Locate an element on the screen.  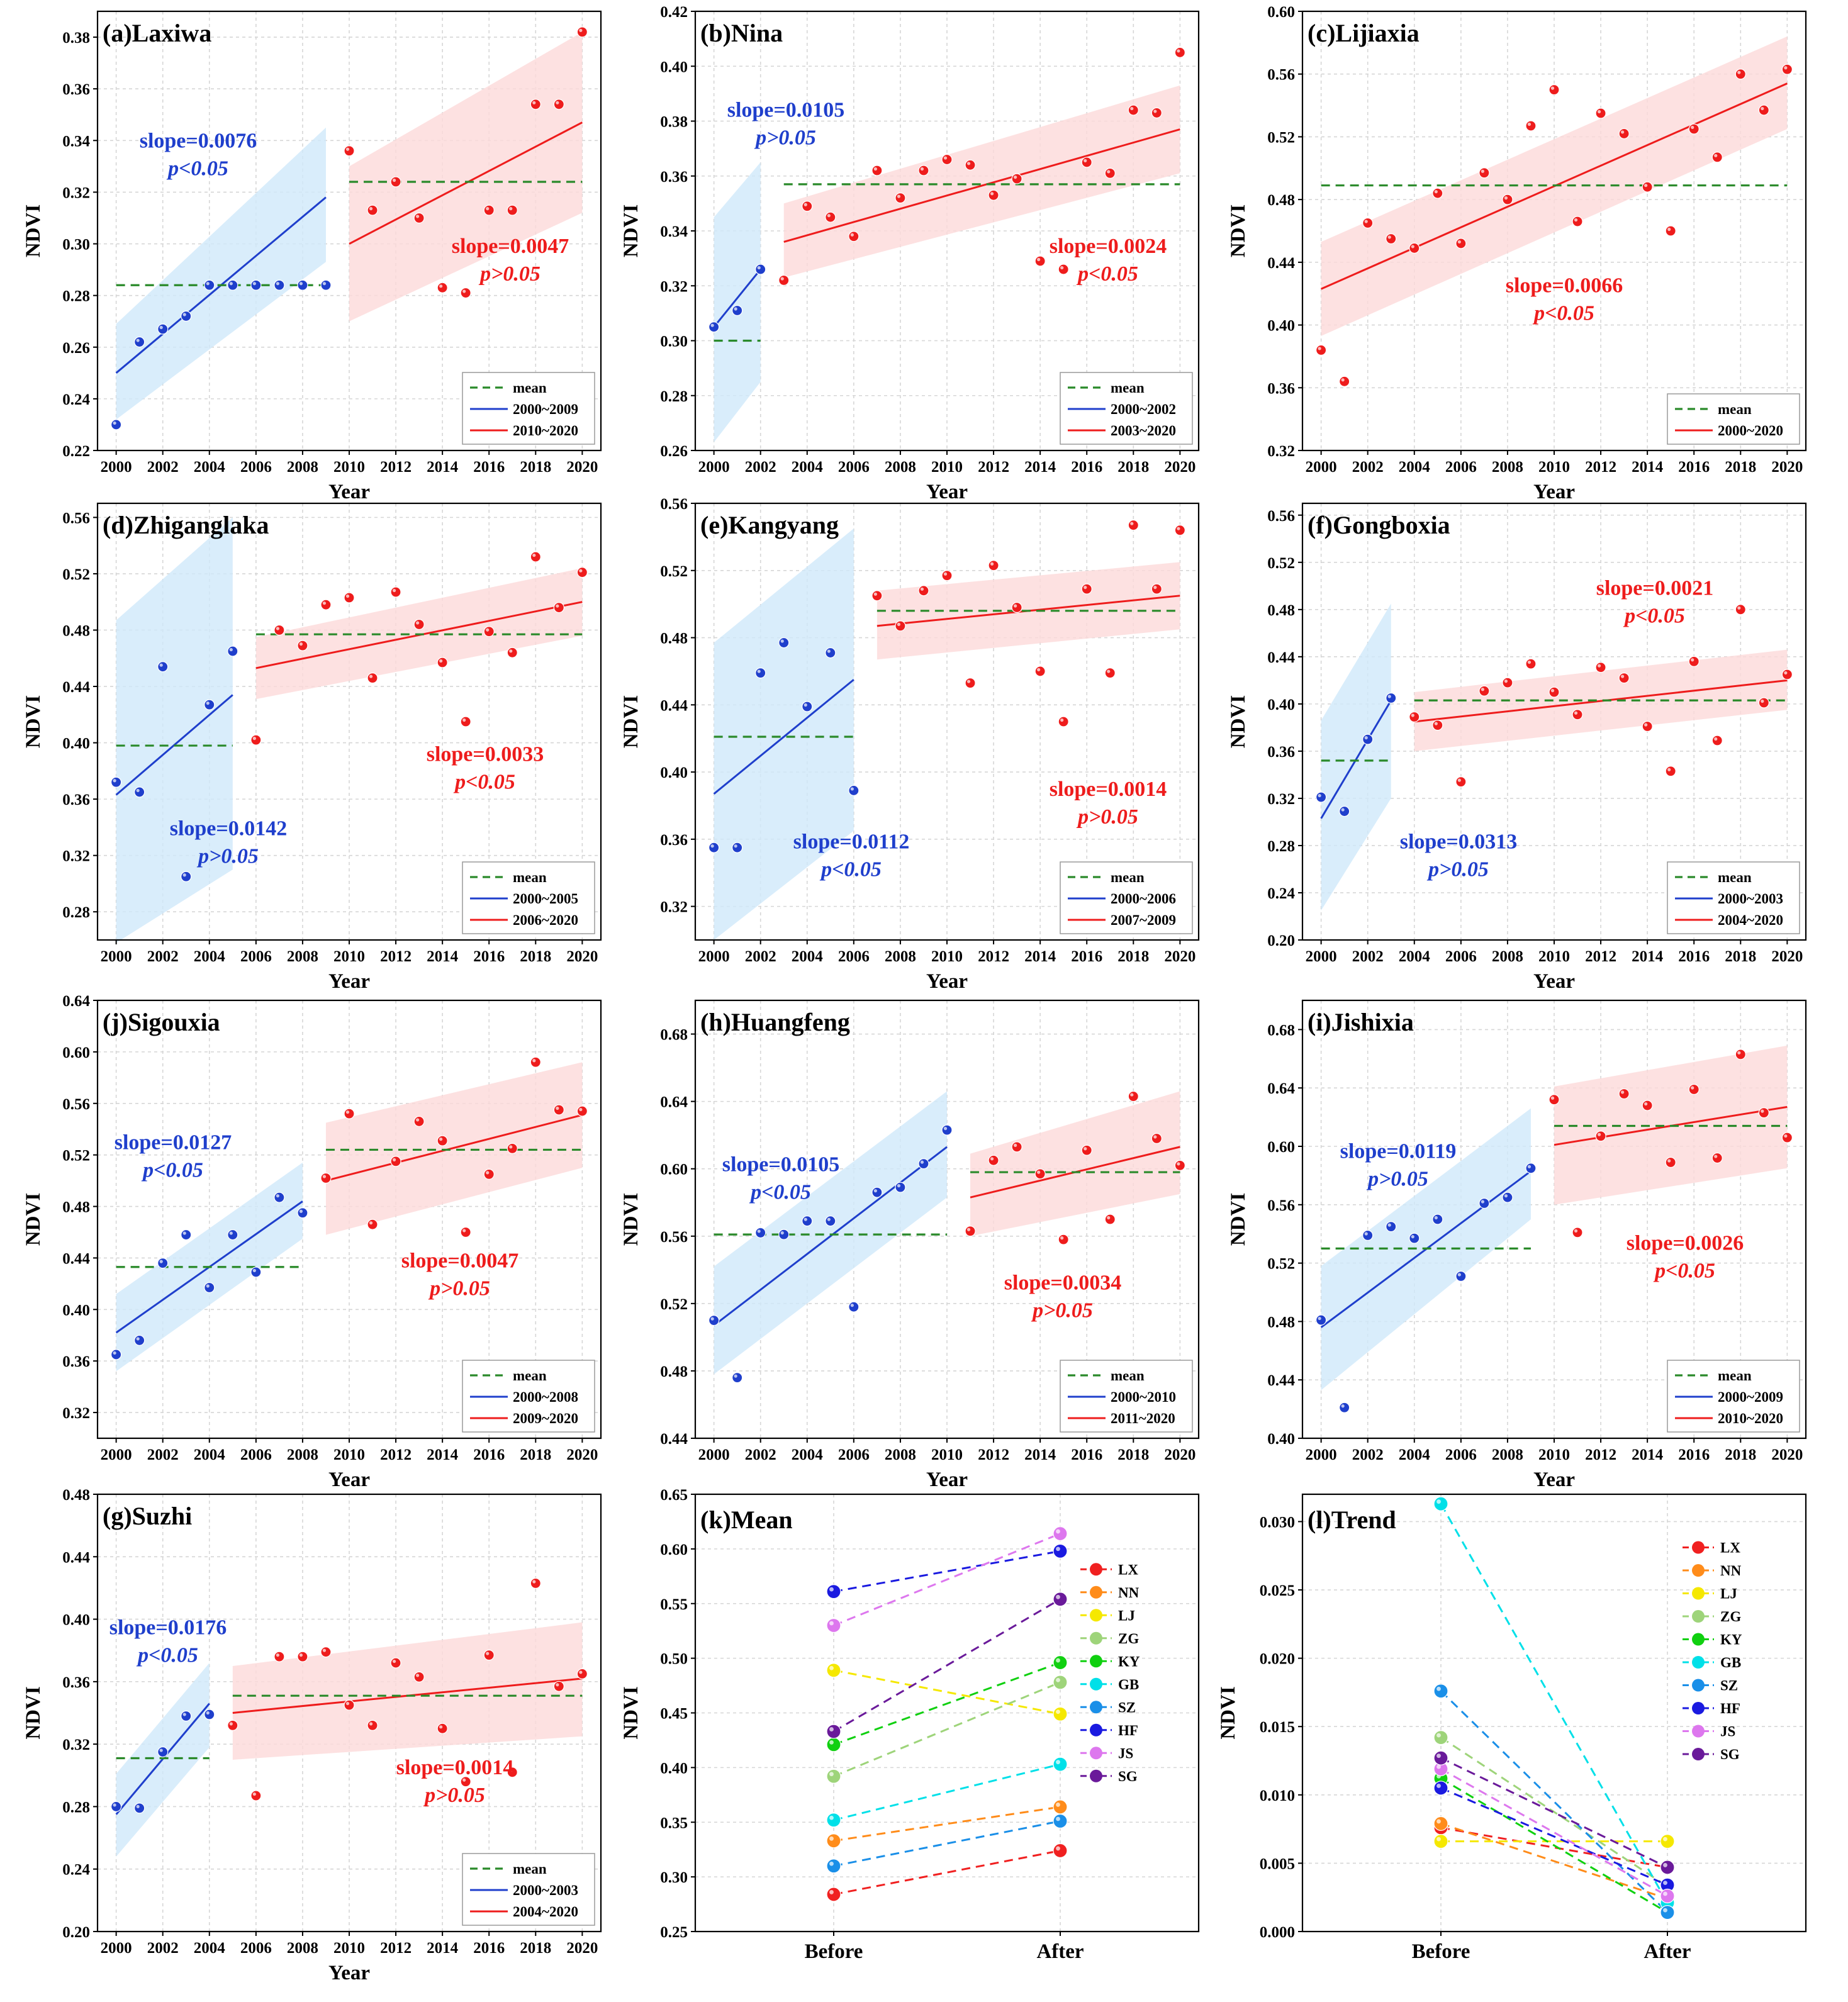
legend-marker-js is located at coordinates (1698, 1732).